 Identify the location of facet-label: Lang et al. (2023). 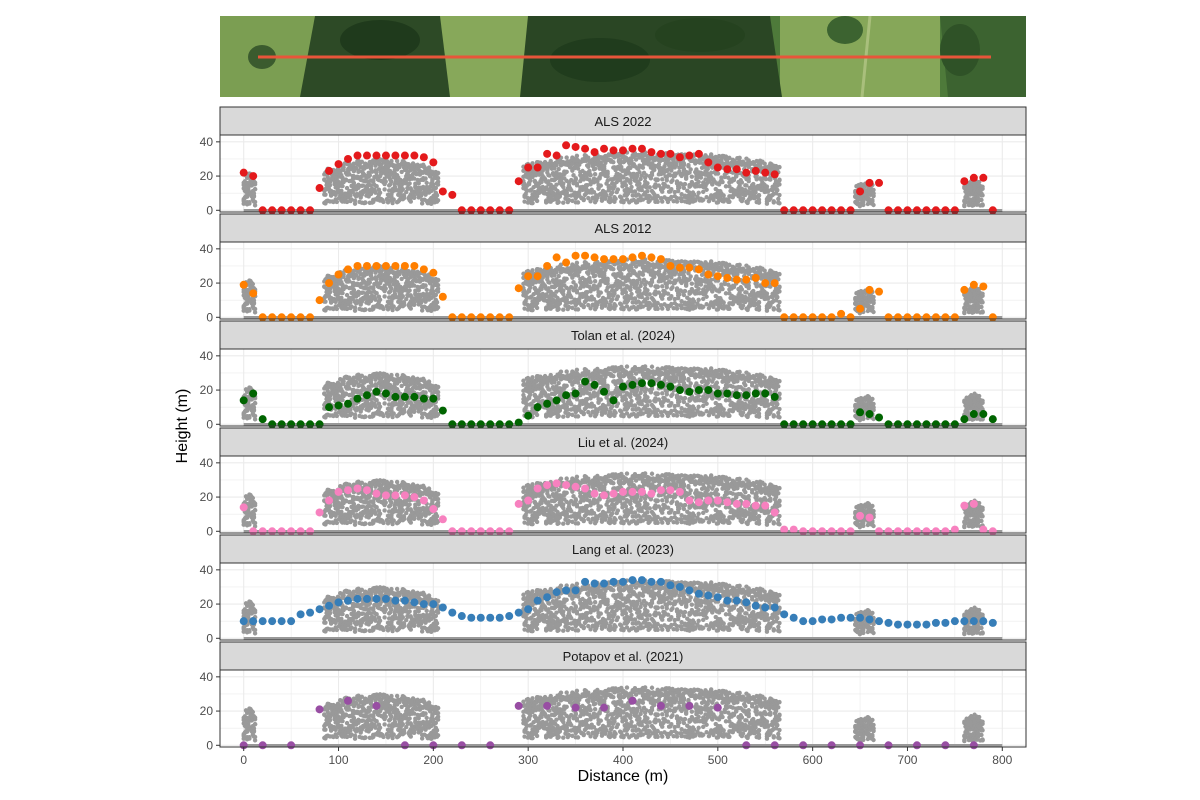
(623, 549).